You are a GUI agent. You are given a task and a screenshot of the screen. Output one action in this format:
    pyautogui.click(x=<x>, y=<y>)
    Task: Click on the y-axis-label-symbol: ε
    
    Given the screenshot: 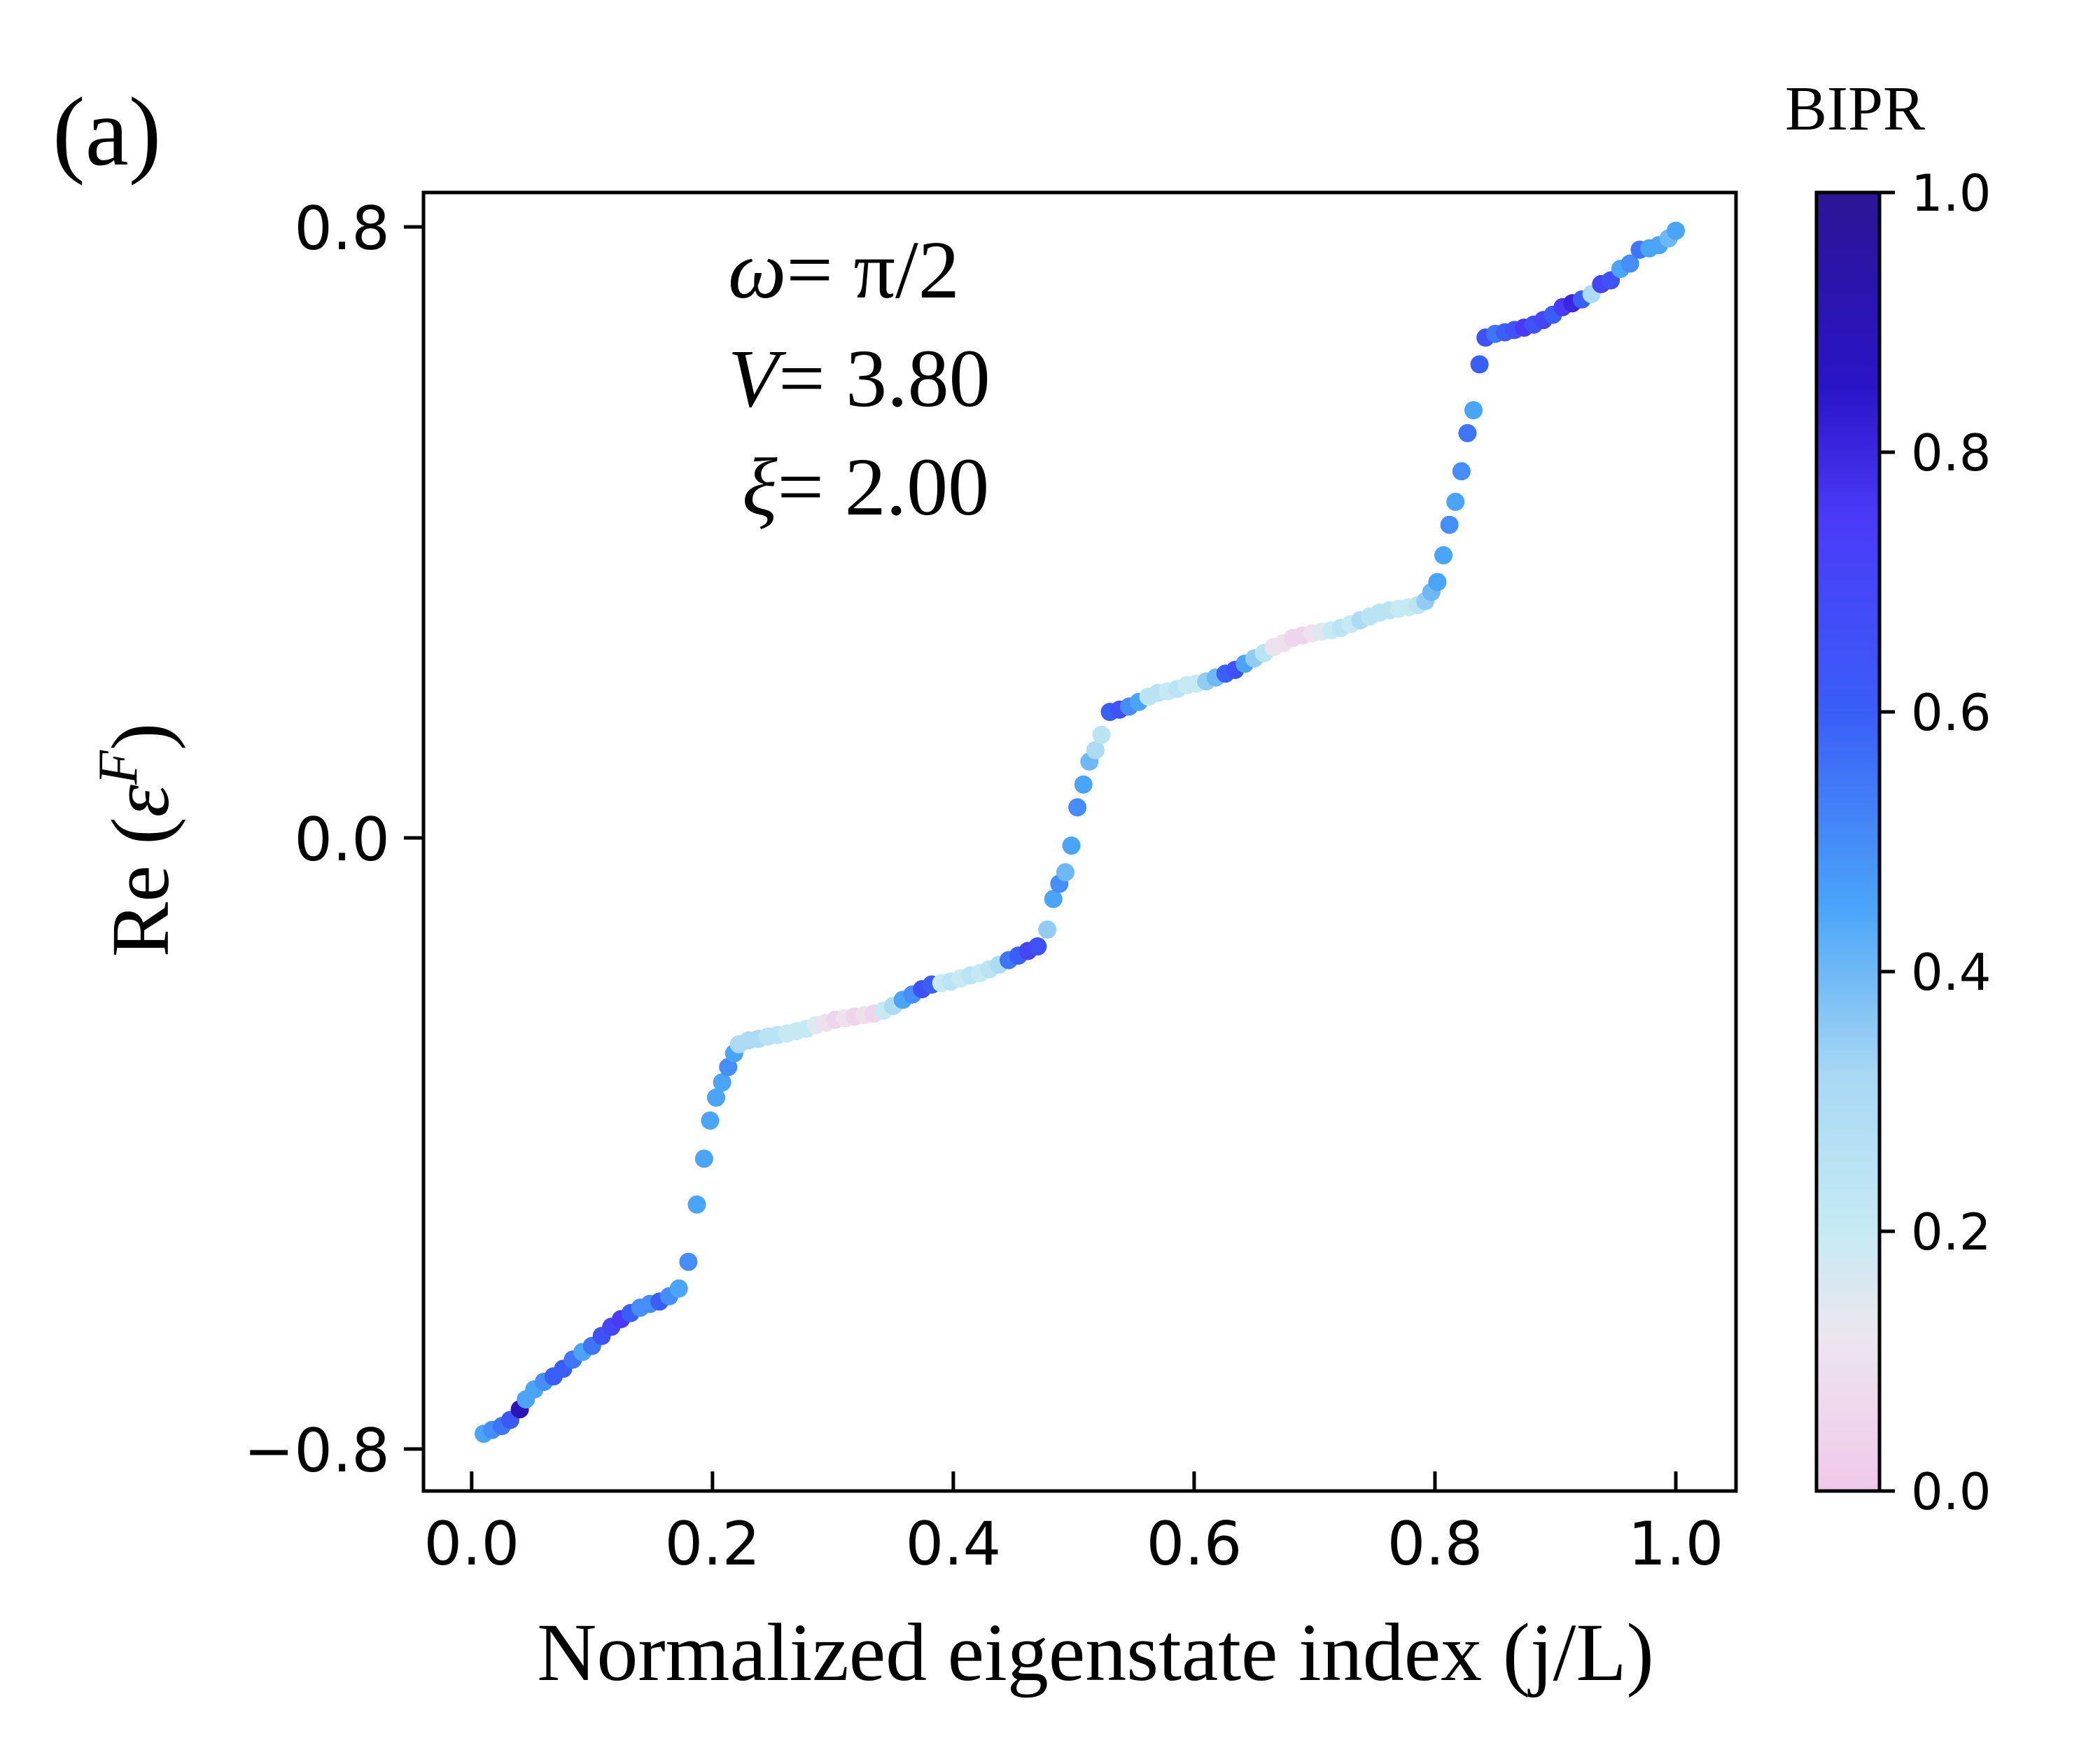 What is the action you would take?
    pyautogui.click(x=140, y=800)
    